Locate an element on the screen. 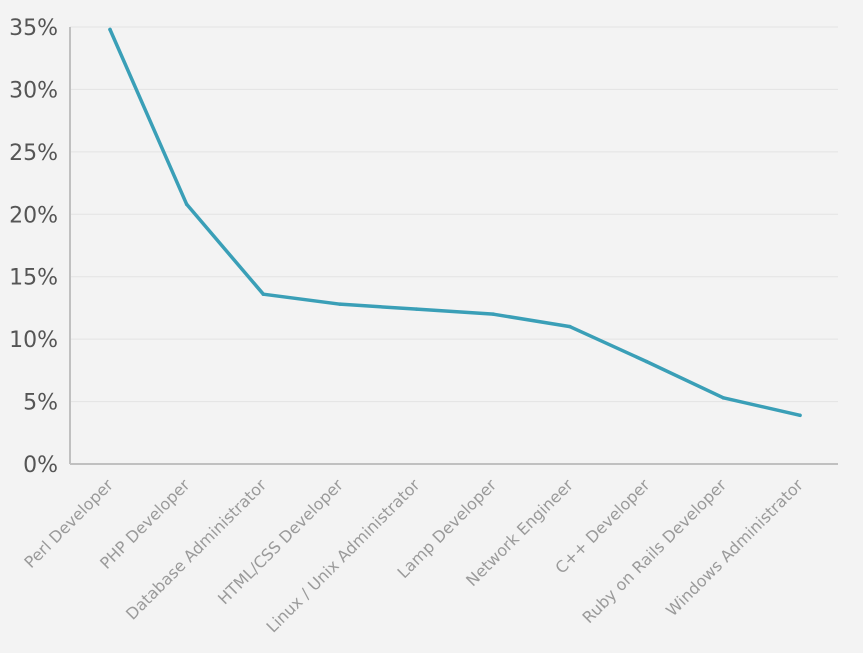 This screenshot has width=863, height=653. x-tick-label: Windows Administrator is located at coordinates (734, 547).